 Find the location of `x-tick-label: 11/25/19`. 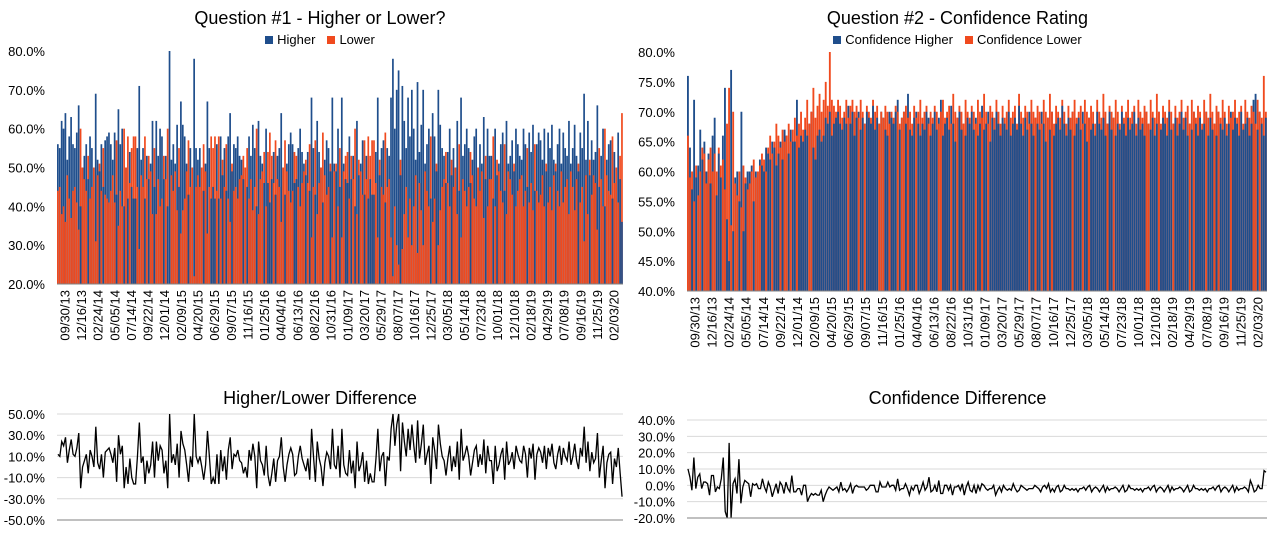

x-tick-label: 11/25/19 is located at coordinates (1240, 322).